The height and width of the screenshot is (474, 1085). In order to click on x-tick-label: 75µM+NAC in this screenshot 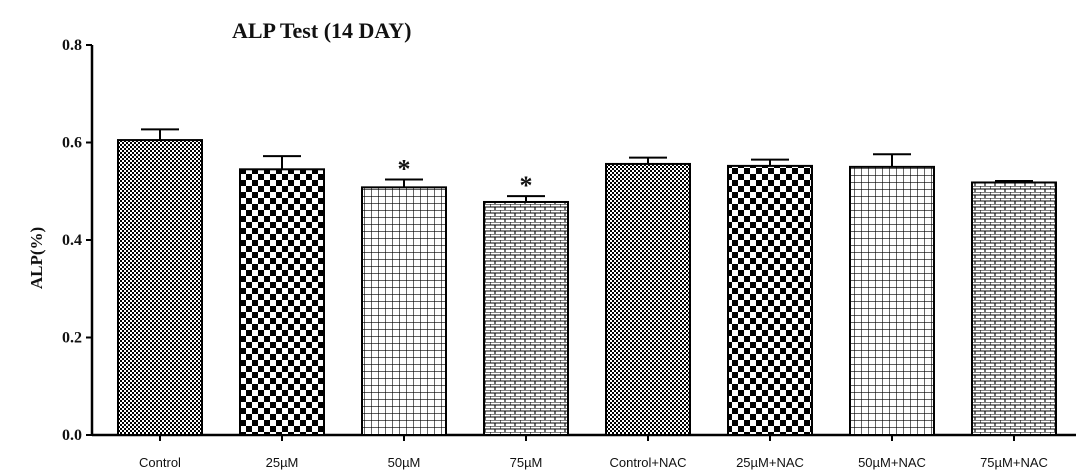, I will do `click(1014, 462)`.